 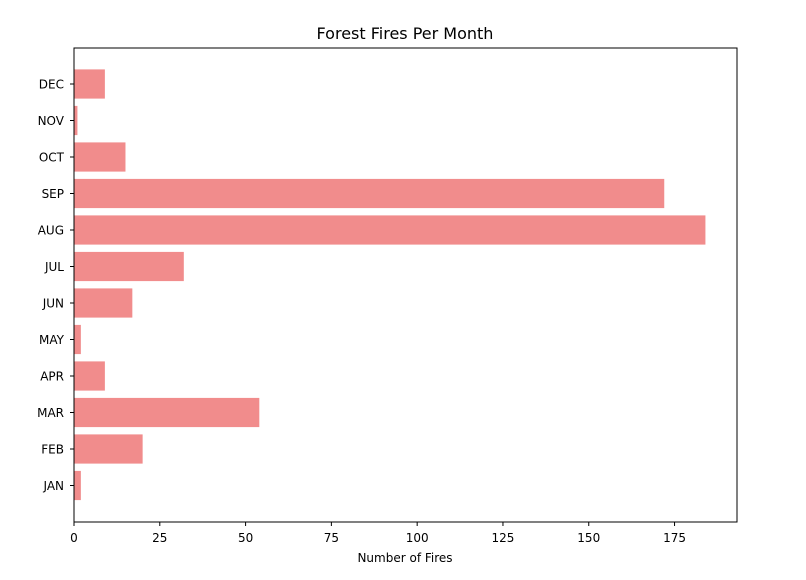 What do you see at coordinates (167, 412) in the screenshot?
I see `bar-mar` at bounding box center [167, 412].